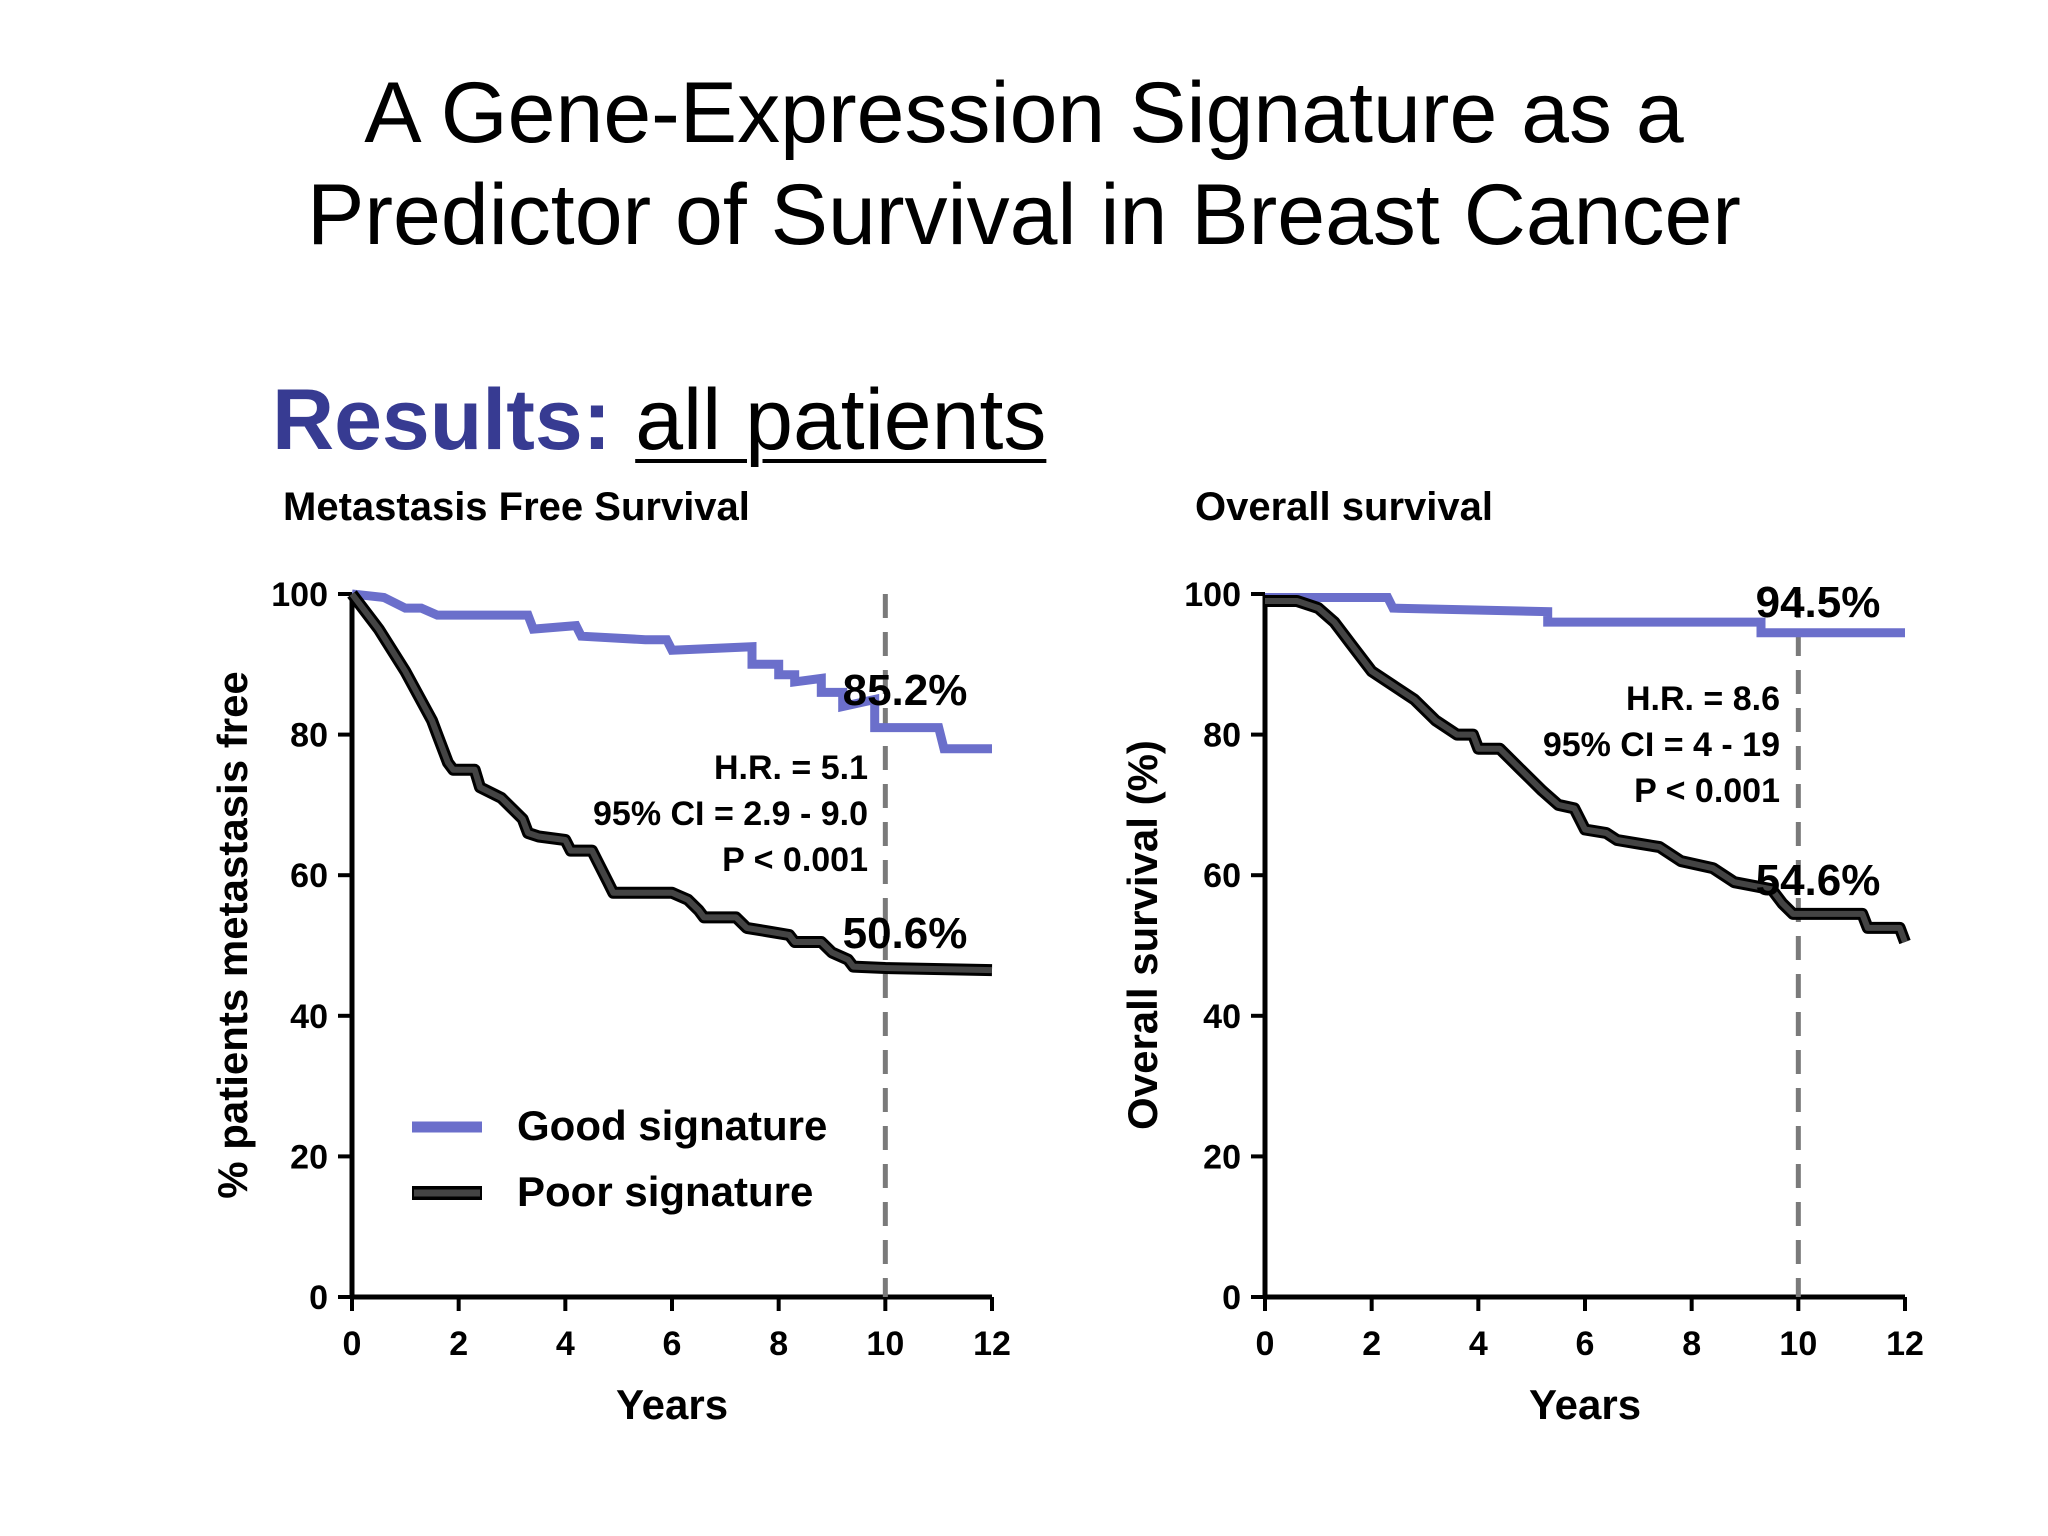 The width and height of the screenshot is (2048, 1536). Describe the element at coordinates (1798, 1344) in the screenshot. I see `chart-2-x-tick-label: 10` at that location.